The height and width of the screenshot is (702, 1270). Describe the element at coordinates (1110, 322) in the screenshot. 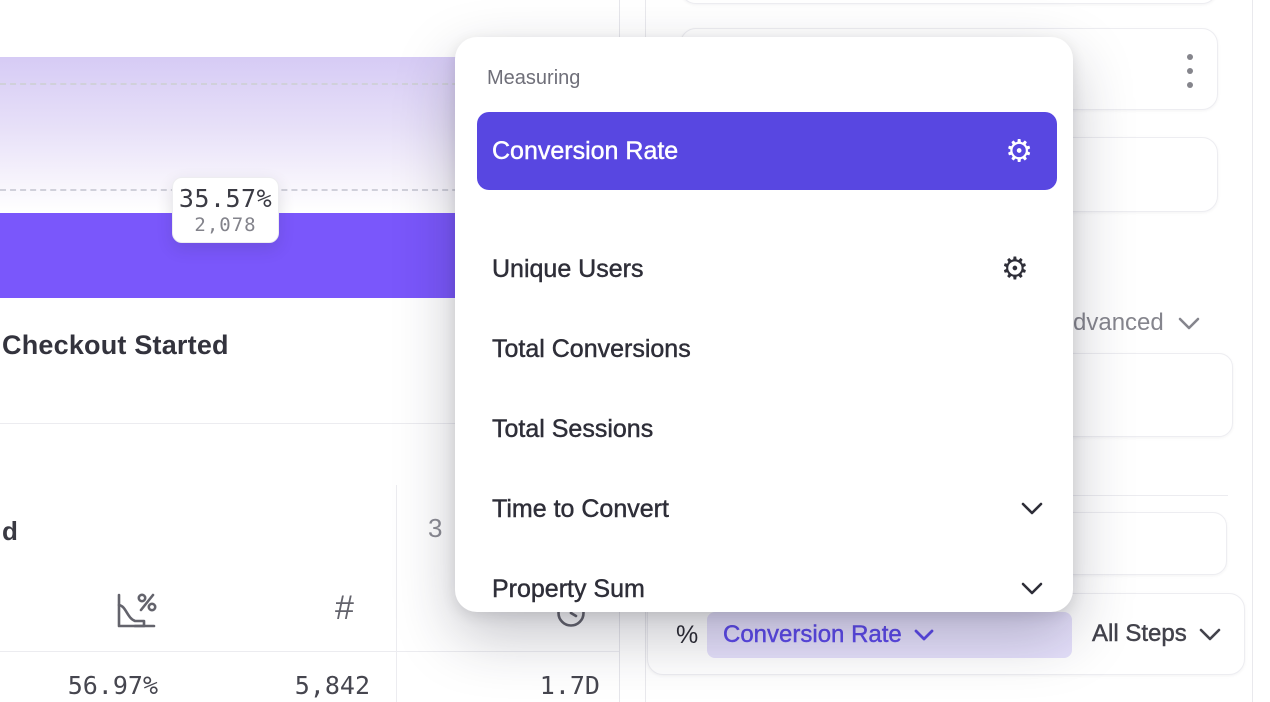

I see `advanced-label: Advanced` at that location.